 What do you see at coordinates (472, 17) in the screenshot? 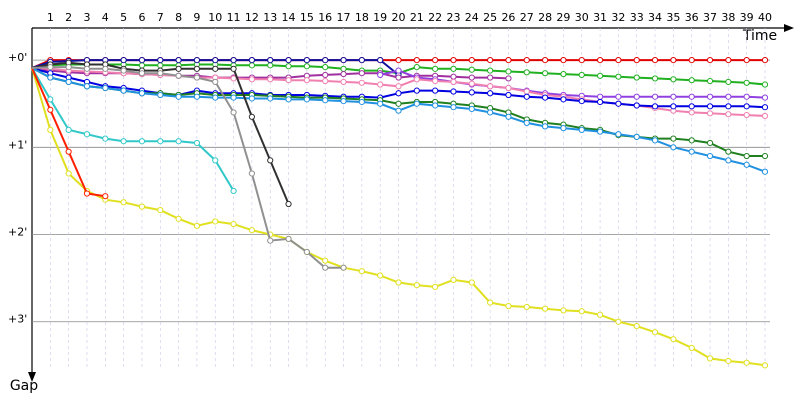
I see `x-tick-label: 24` at bounding box center [472, 17].